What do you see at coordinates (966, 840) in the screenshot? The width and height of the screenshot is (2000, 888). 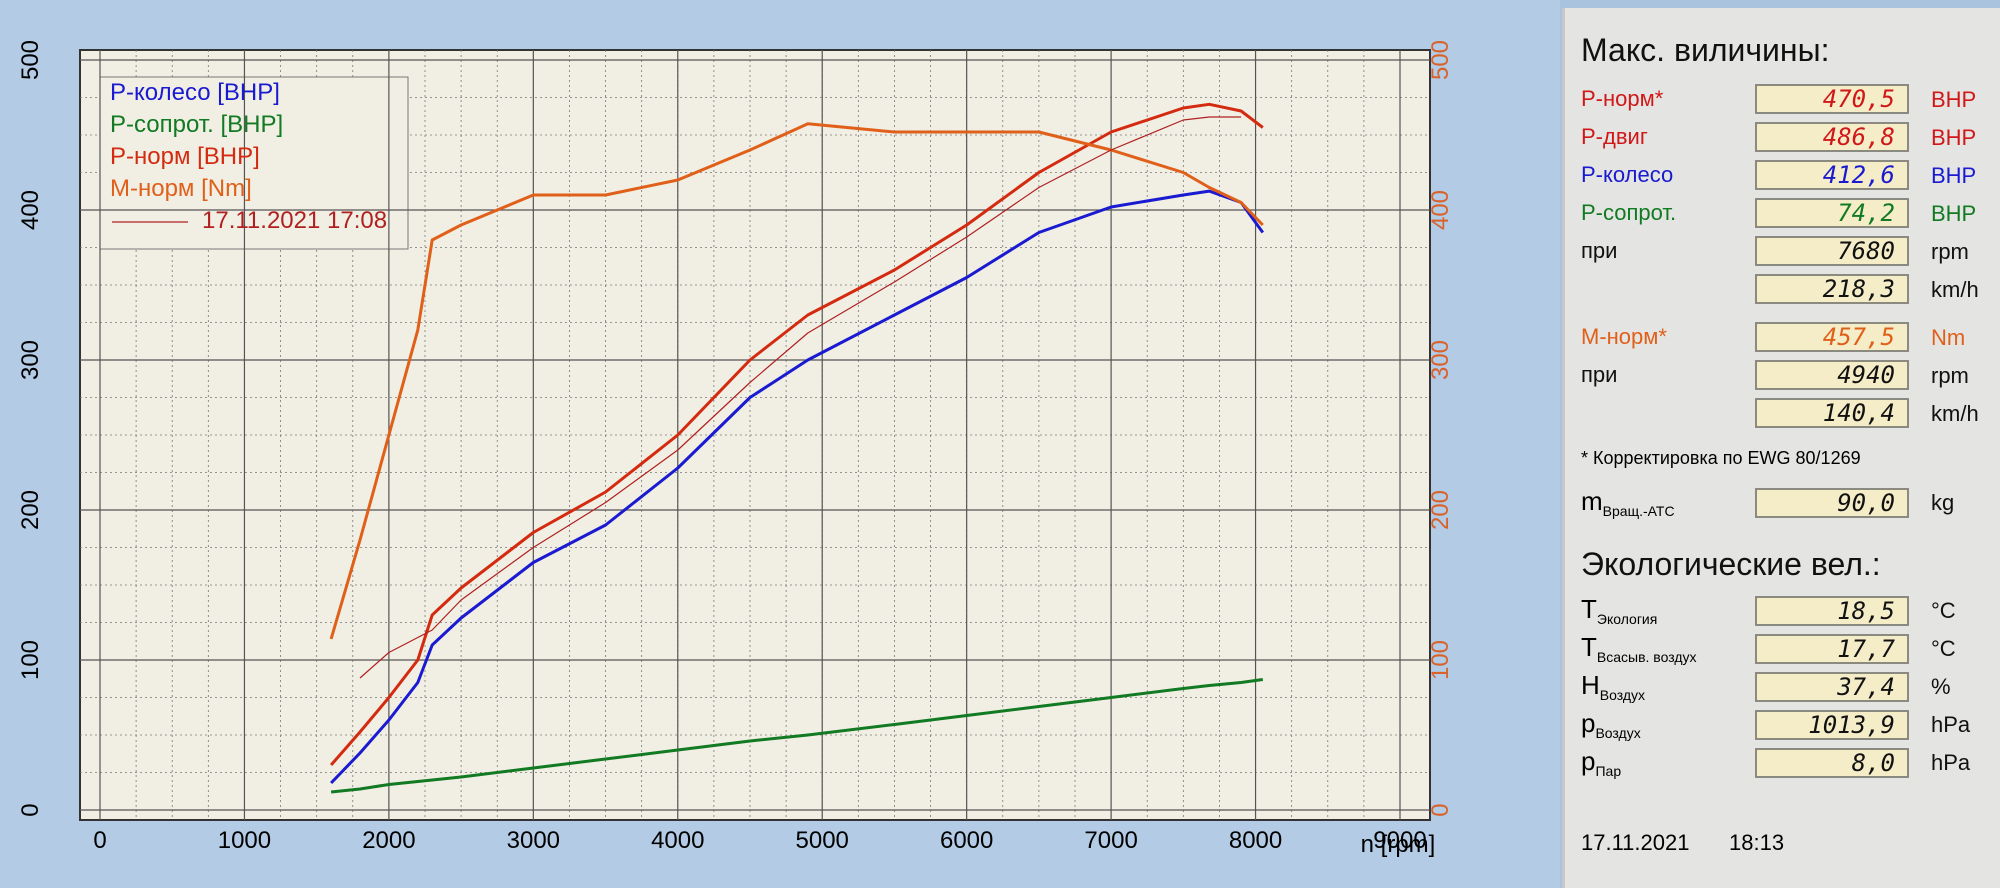 I see `x-tick-label: 6000` at bounding box center [966, 840].